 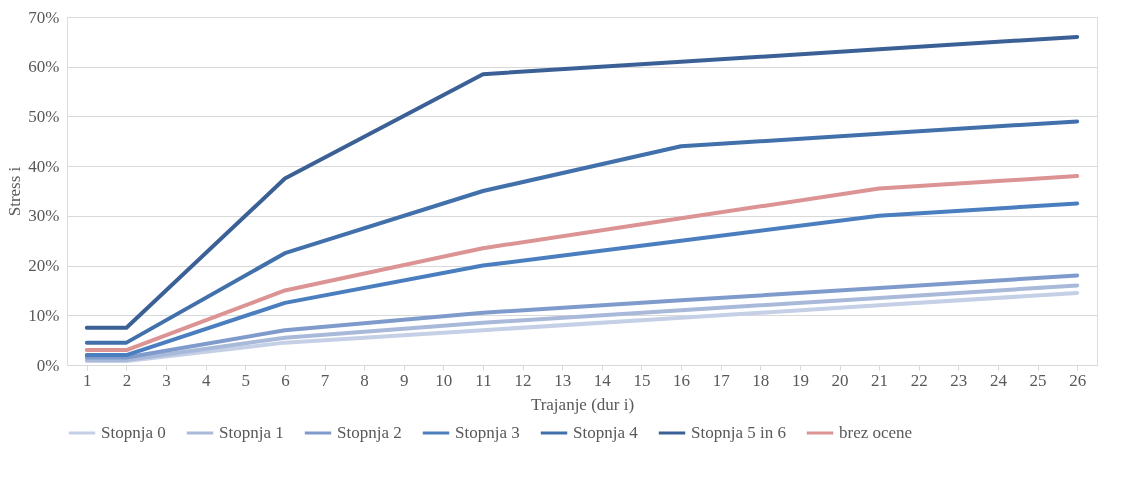 I want to click on y-tick-label: 40%, so click(x=44, y=166).